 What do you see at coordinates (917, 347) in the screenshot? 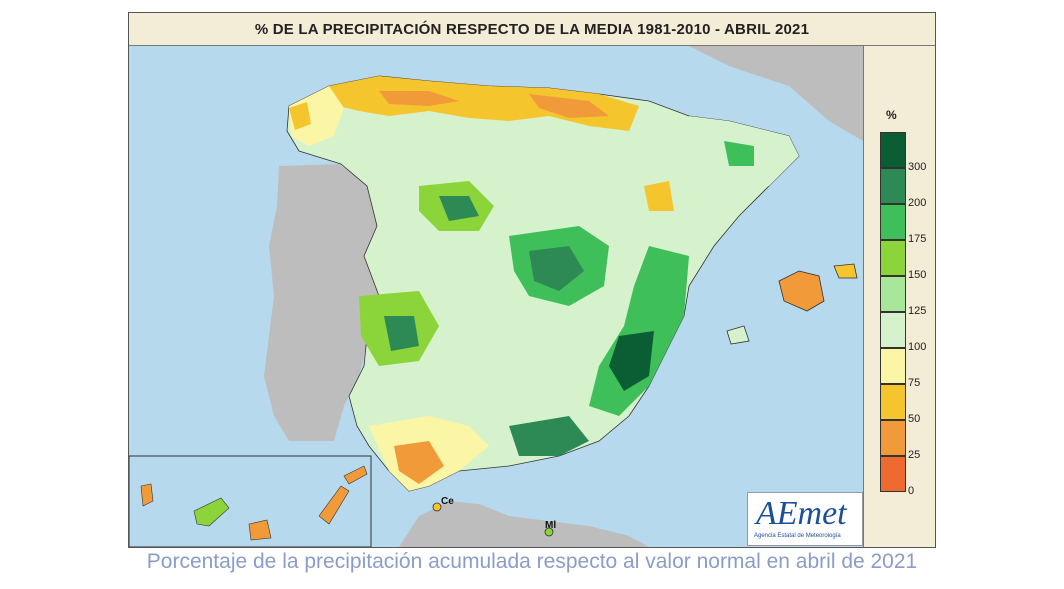
I see `legend-label-100: 100` at bounding box center [917, 347].